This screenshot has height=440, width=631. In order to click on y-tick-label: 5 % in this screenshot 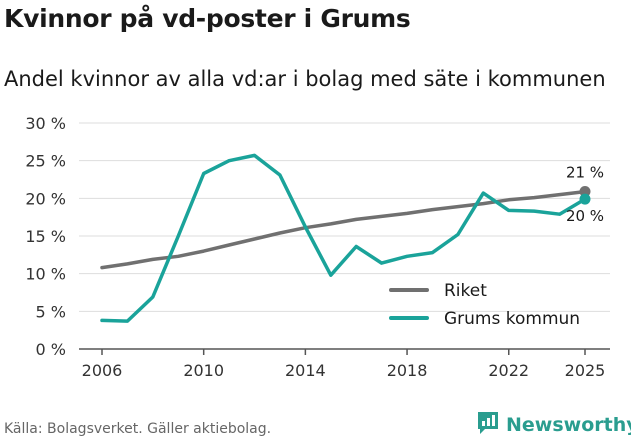, I will do `click(51, 311)`.